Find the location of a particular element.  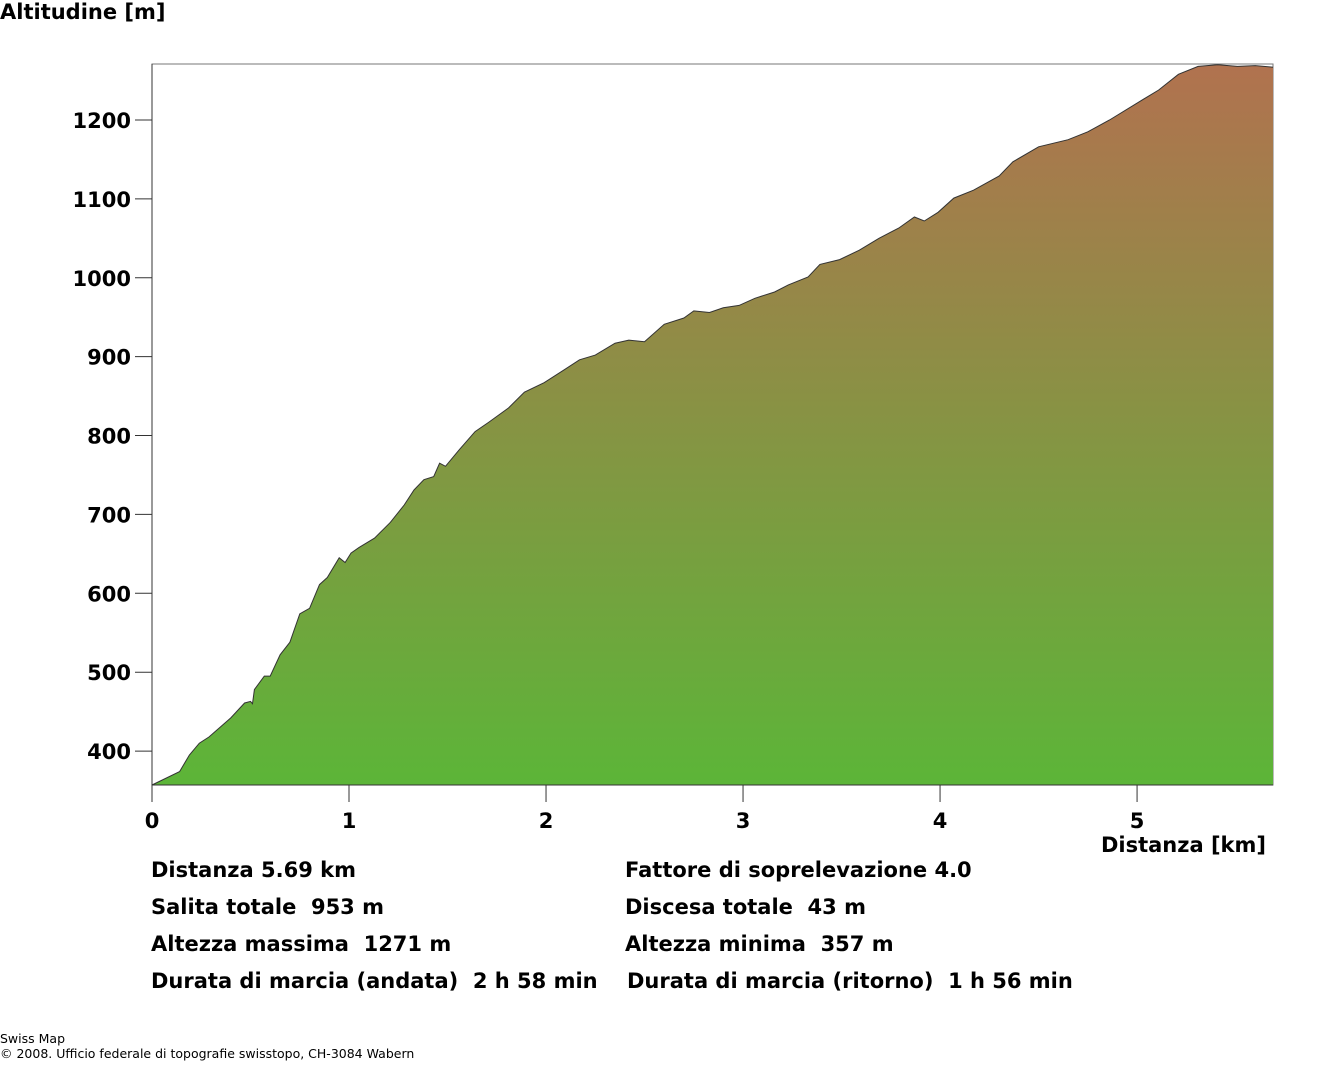

y-tick-label: 1000 is located at coordinates (102, 279).